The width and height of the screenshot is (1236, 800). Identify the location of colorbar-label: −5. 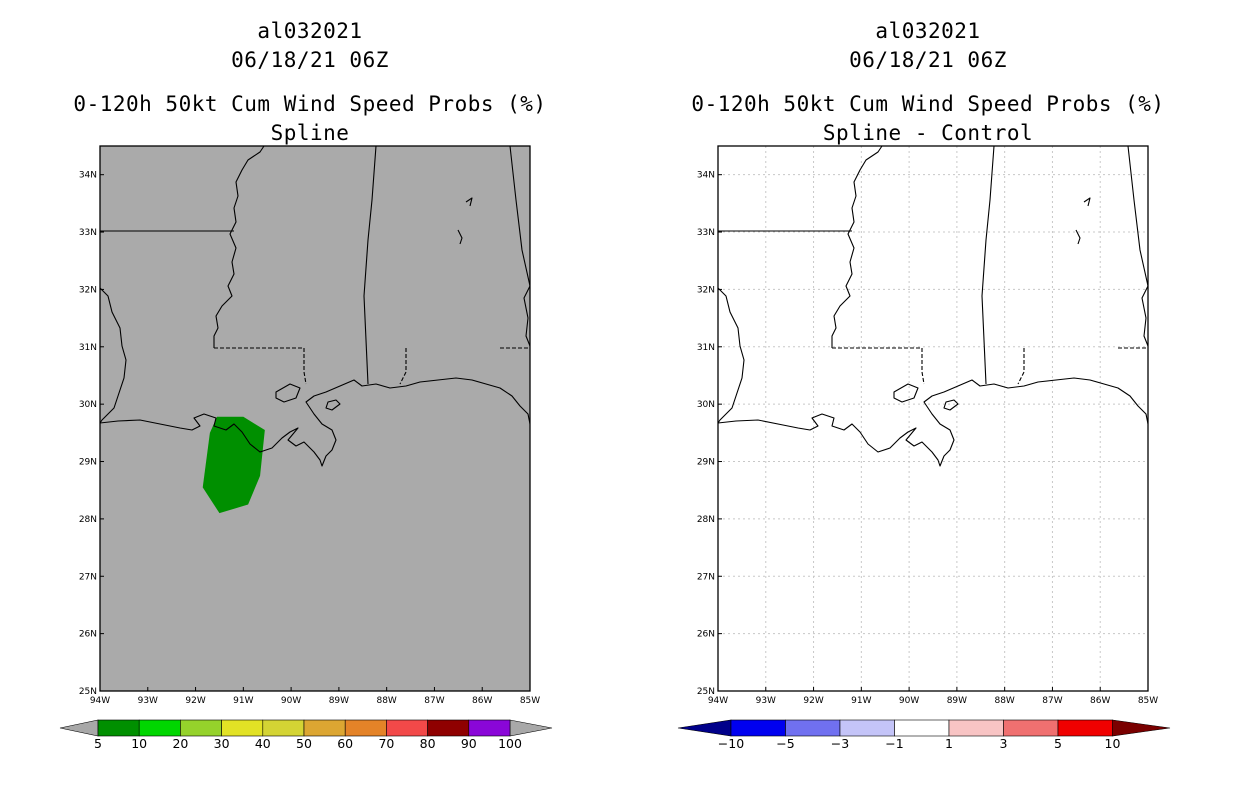
(785, 743).